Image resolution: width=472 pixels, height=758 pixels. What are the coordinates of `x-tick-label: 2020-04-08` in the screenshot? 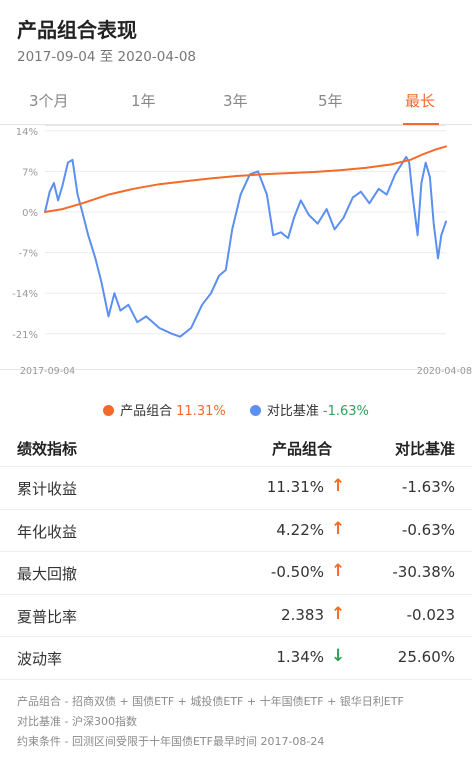 It's located at (444, 371).